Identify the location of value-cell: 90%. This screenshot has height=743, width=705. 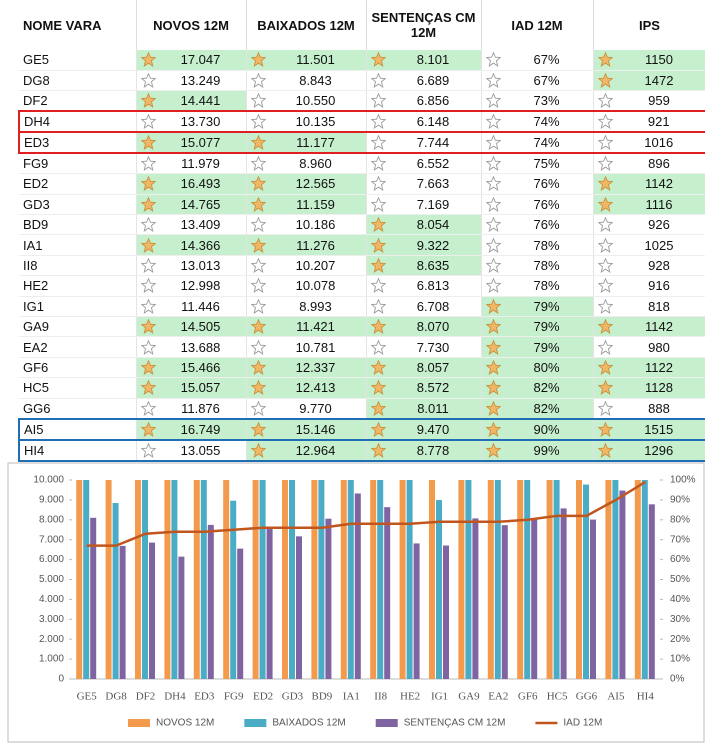
(537, 429).